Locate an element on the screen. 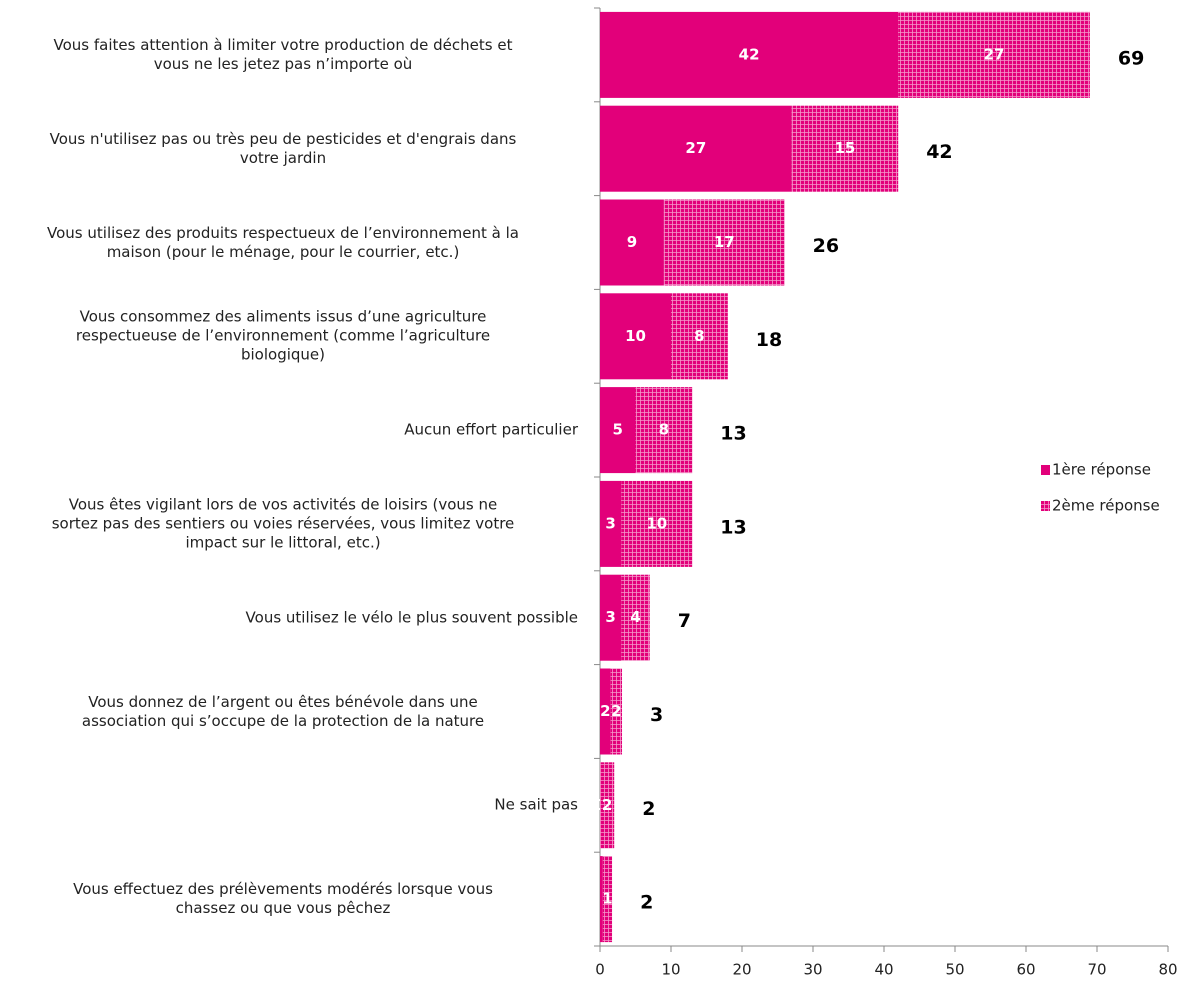  category-label: Ne sait pas is located at coordinates (536, 804).